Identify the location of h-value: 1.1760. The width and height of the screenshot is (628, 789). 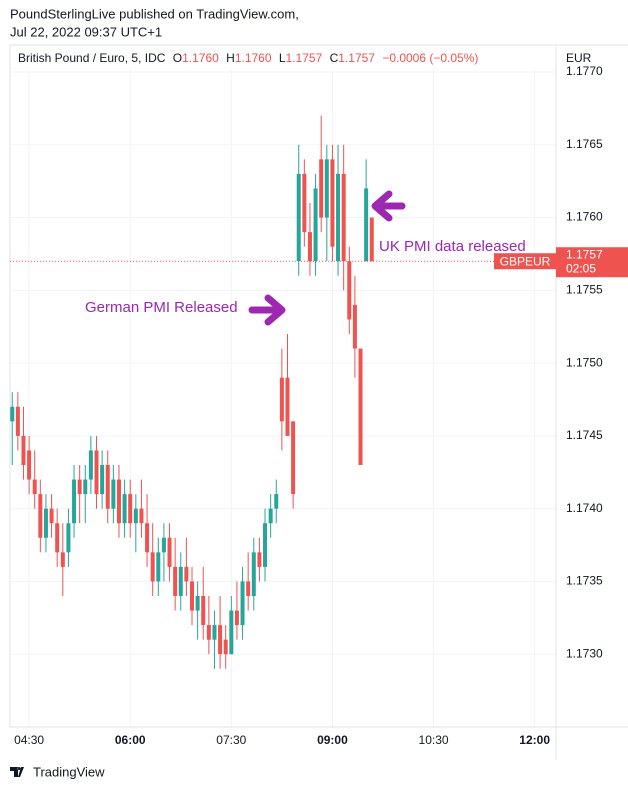
(253, 58).